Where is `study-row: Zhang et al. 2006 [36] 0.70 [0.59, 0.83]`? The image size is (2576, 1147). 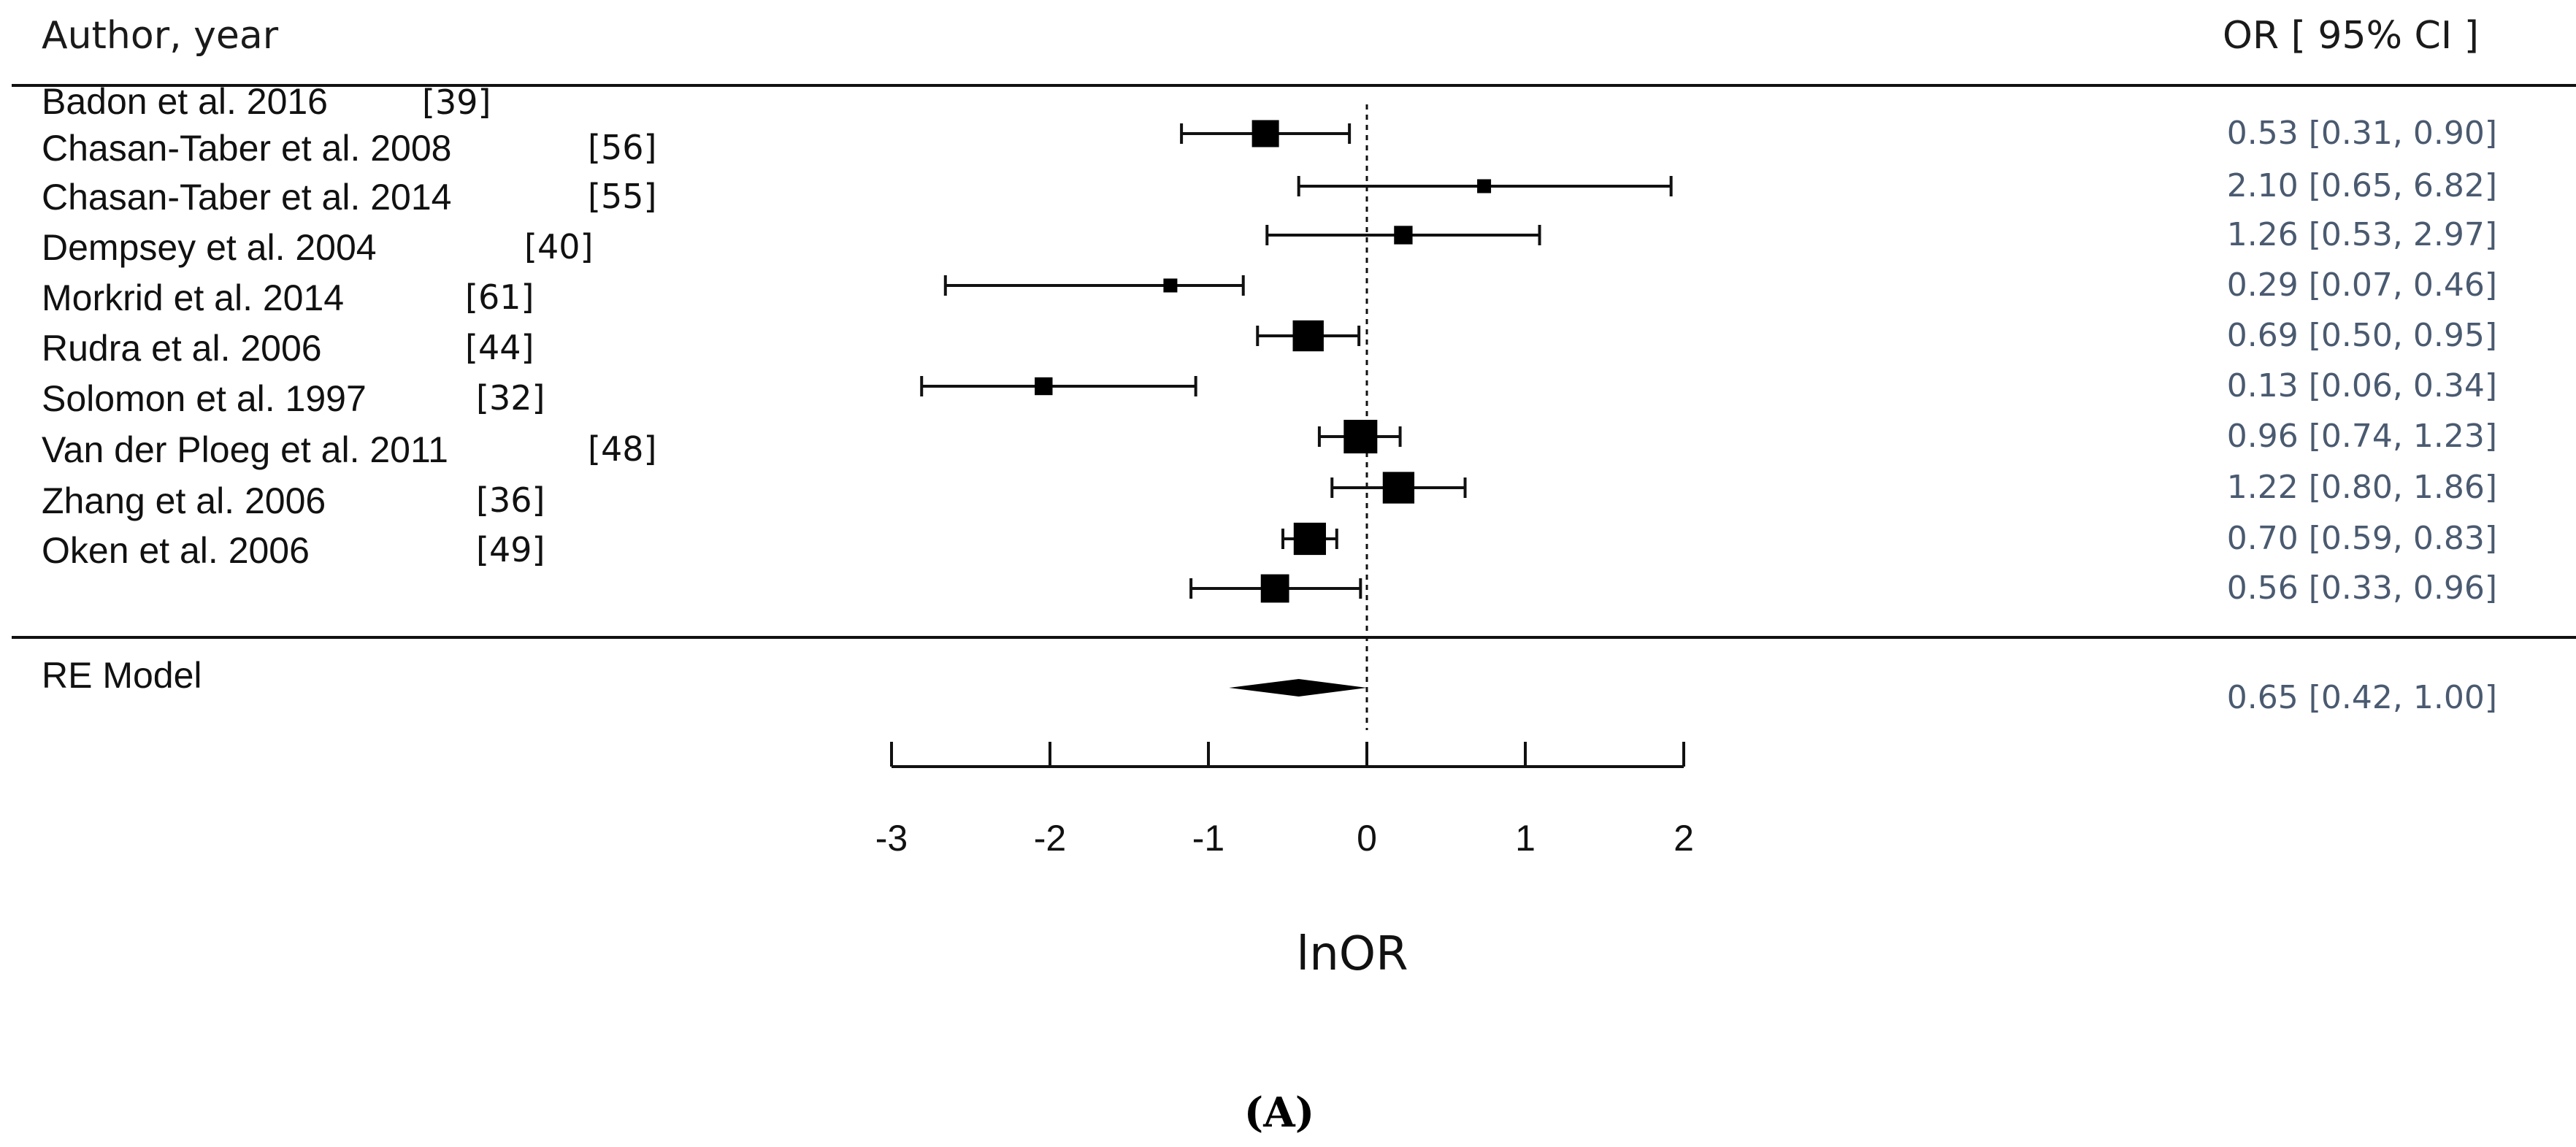
study-row: Zhang et al. 2006 [36] 0.70 [0.59, 0.83] is located at coordinates (1269, 518).